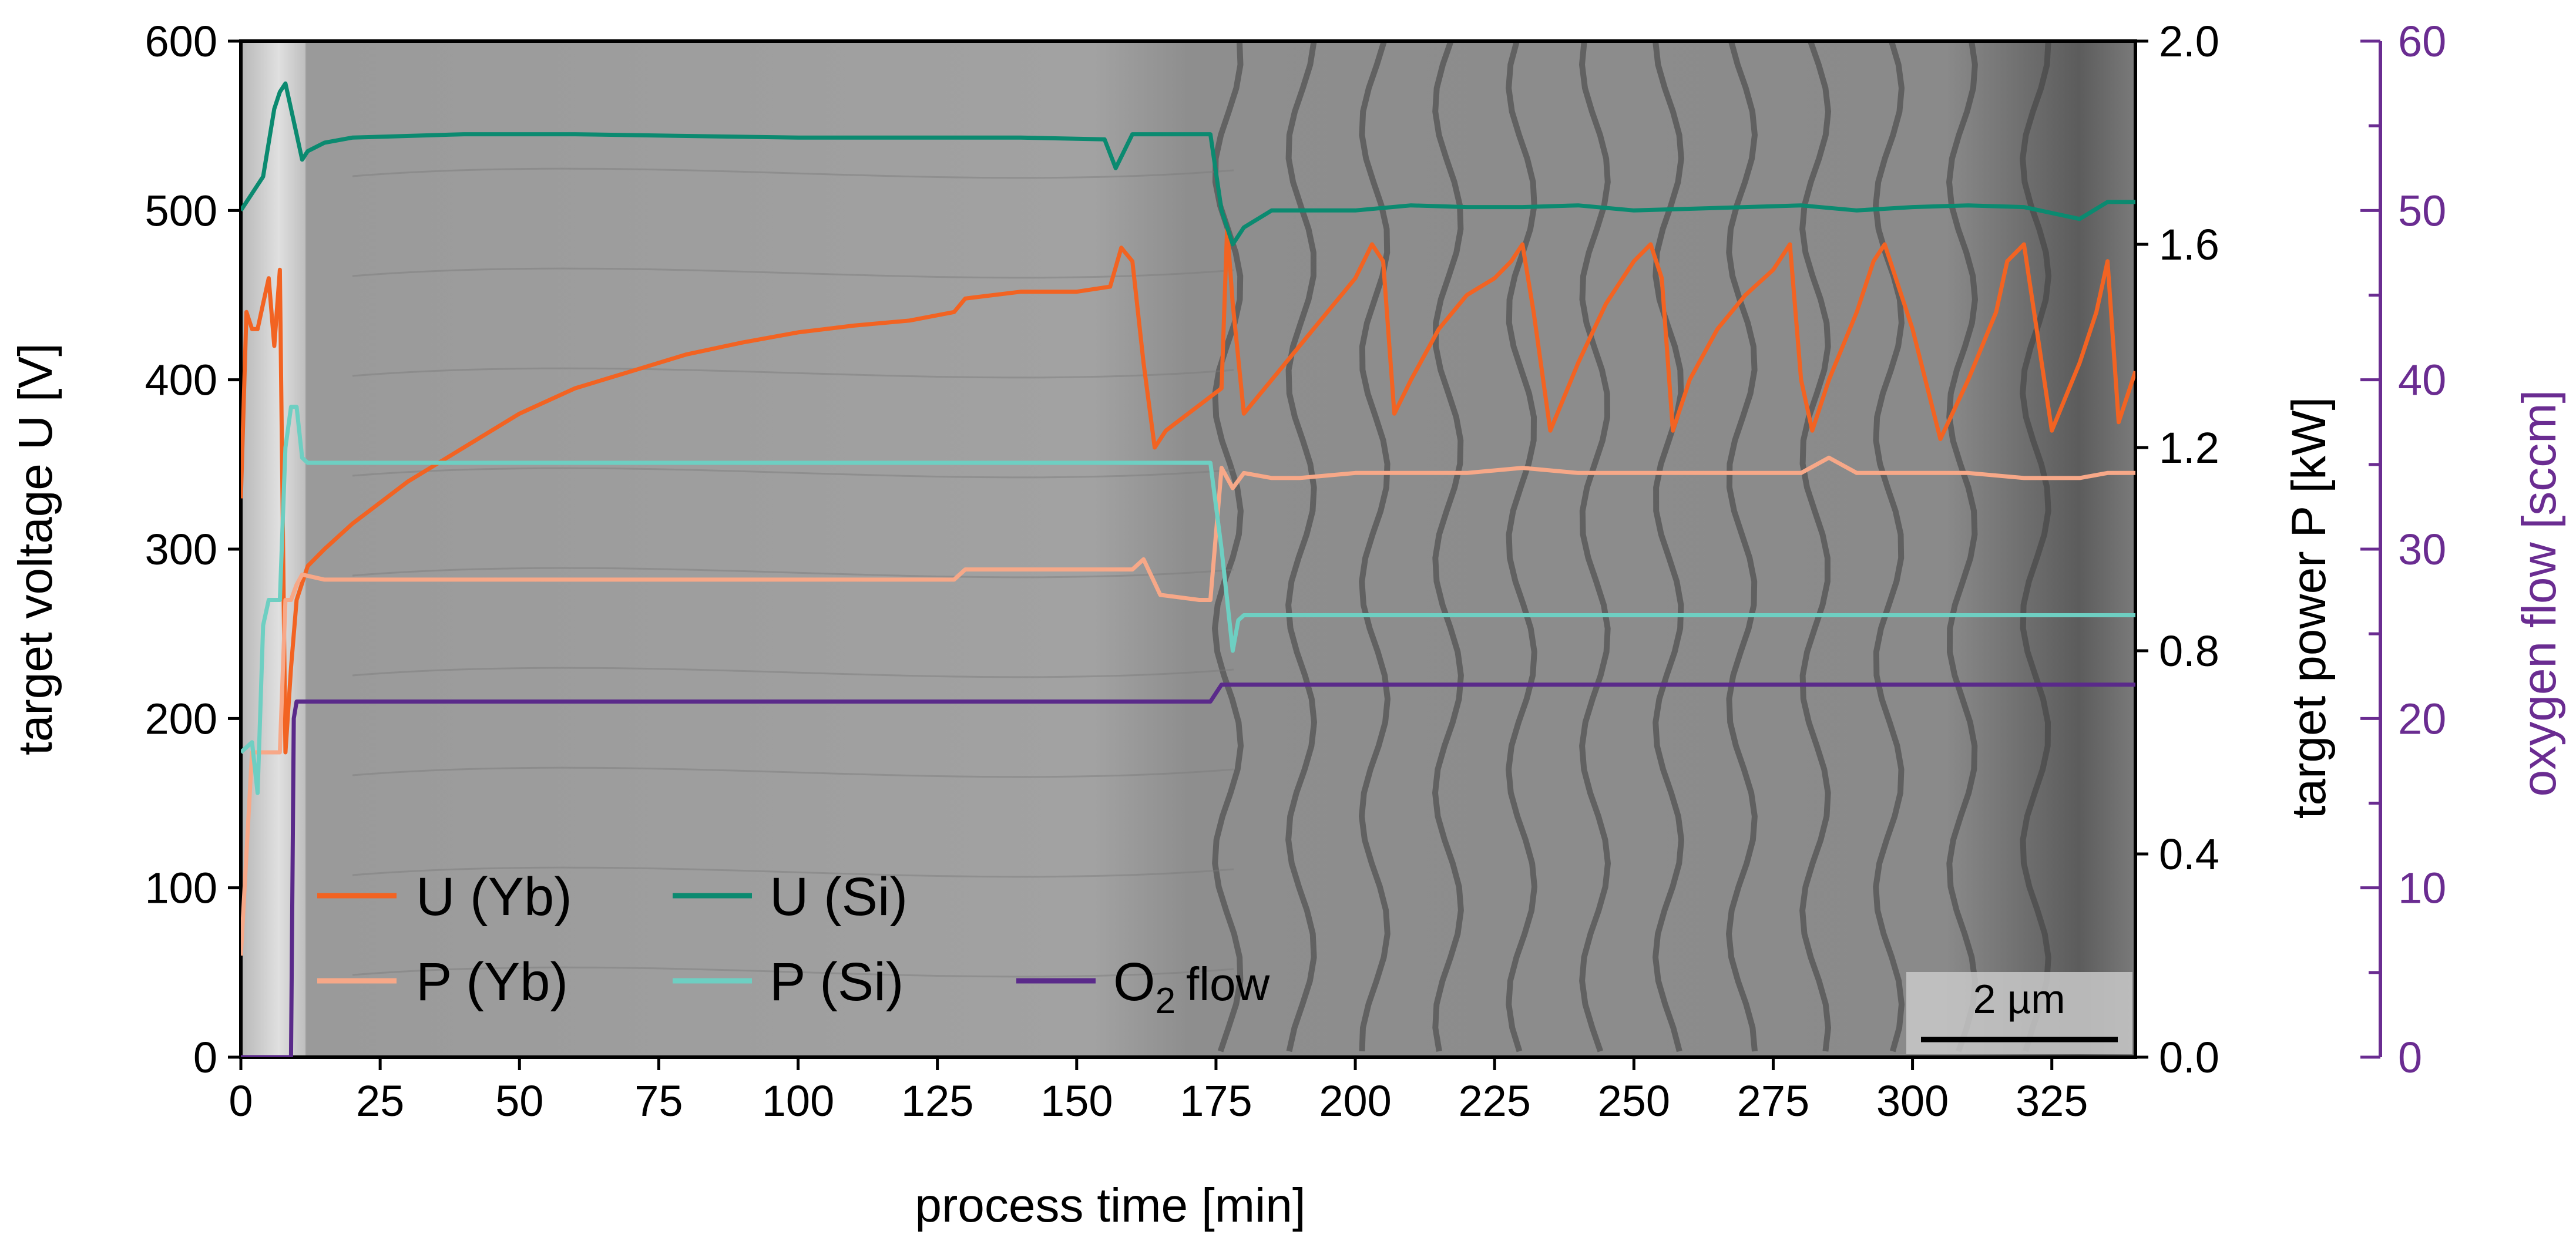 This screenshot has width=2576, height=1241. I want to click on x-tick-label: 25, so click(380, 1101).